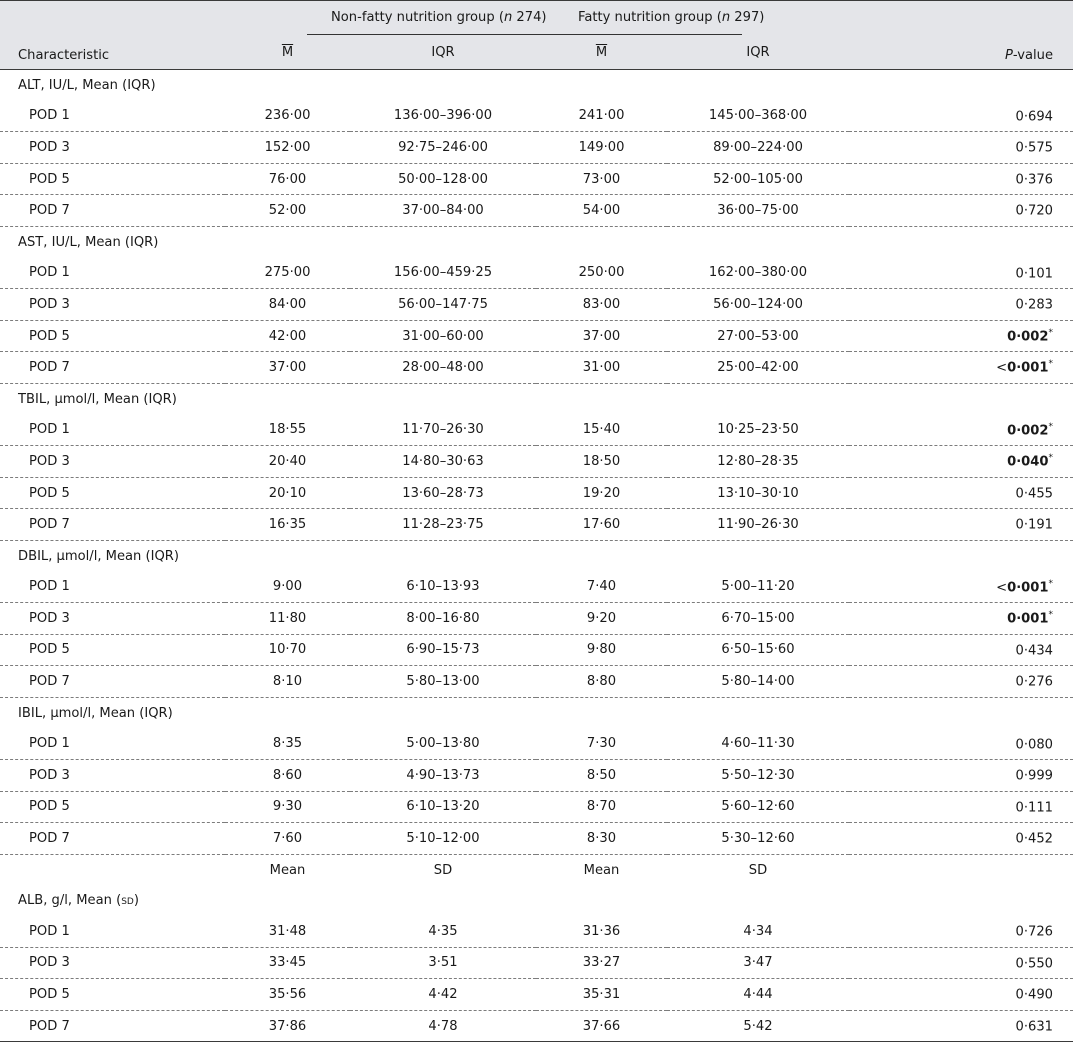 The height and width of the screenshot is (1042, 1073). Describe the element at coordinates (443, 179) in the screenshot. I see `group1-spread: 50·00–128·00` at that location.